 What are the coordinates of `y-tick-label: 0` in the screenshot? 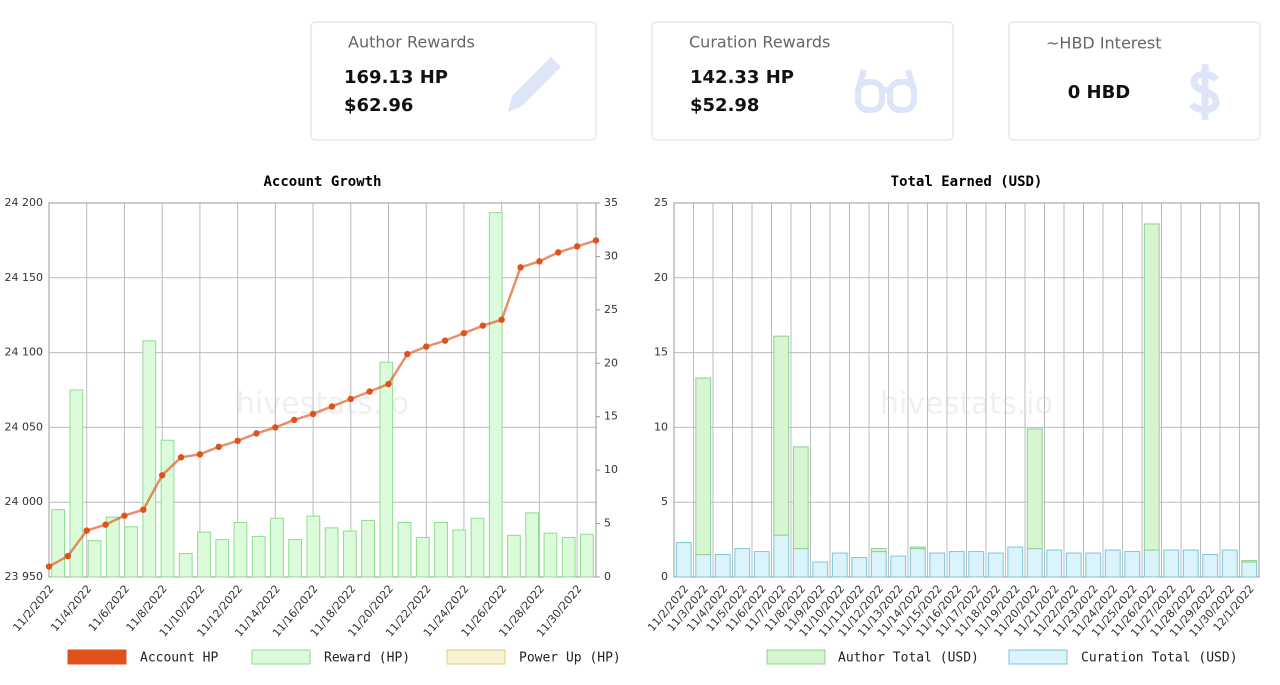 It's located at (664, 576).